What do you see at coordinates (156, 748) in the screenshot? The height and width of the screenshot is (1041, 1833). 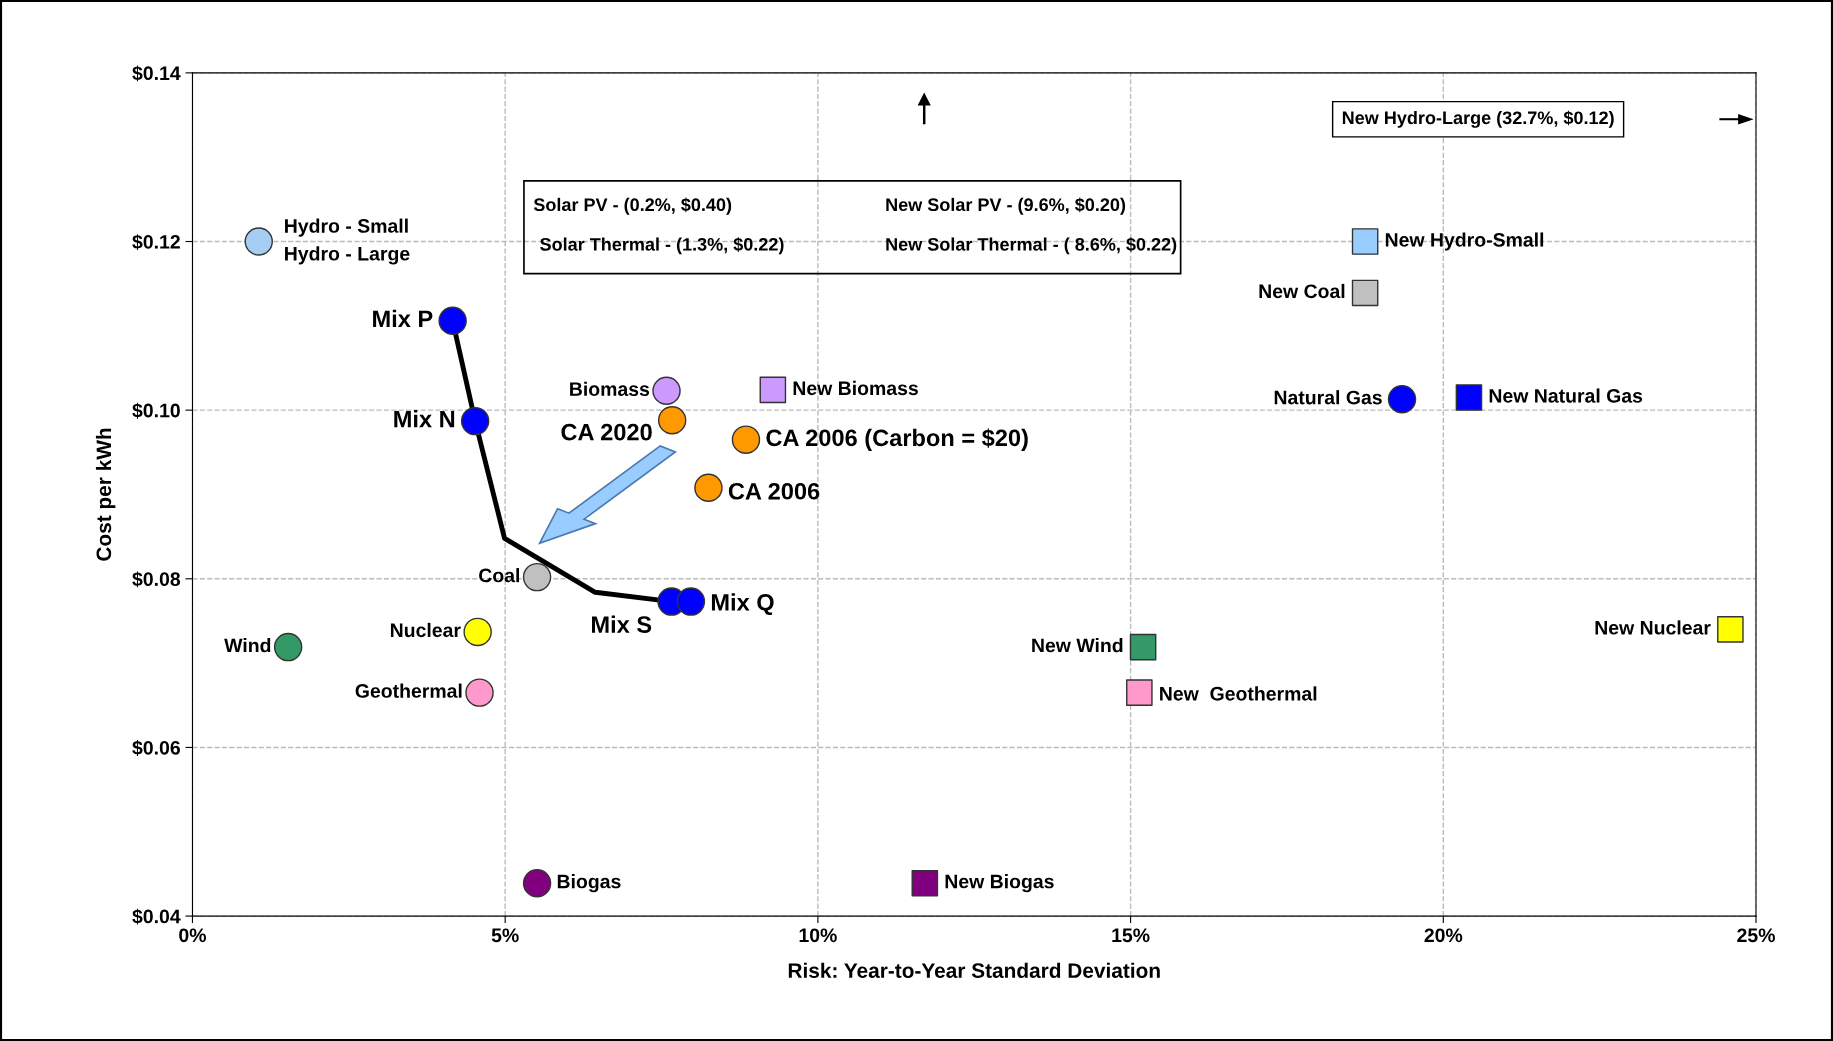 I see `y-tick-label: $0.06` at bounding box center [156, 748].